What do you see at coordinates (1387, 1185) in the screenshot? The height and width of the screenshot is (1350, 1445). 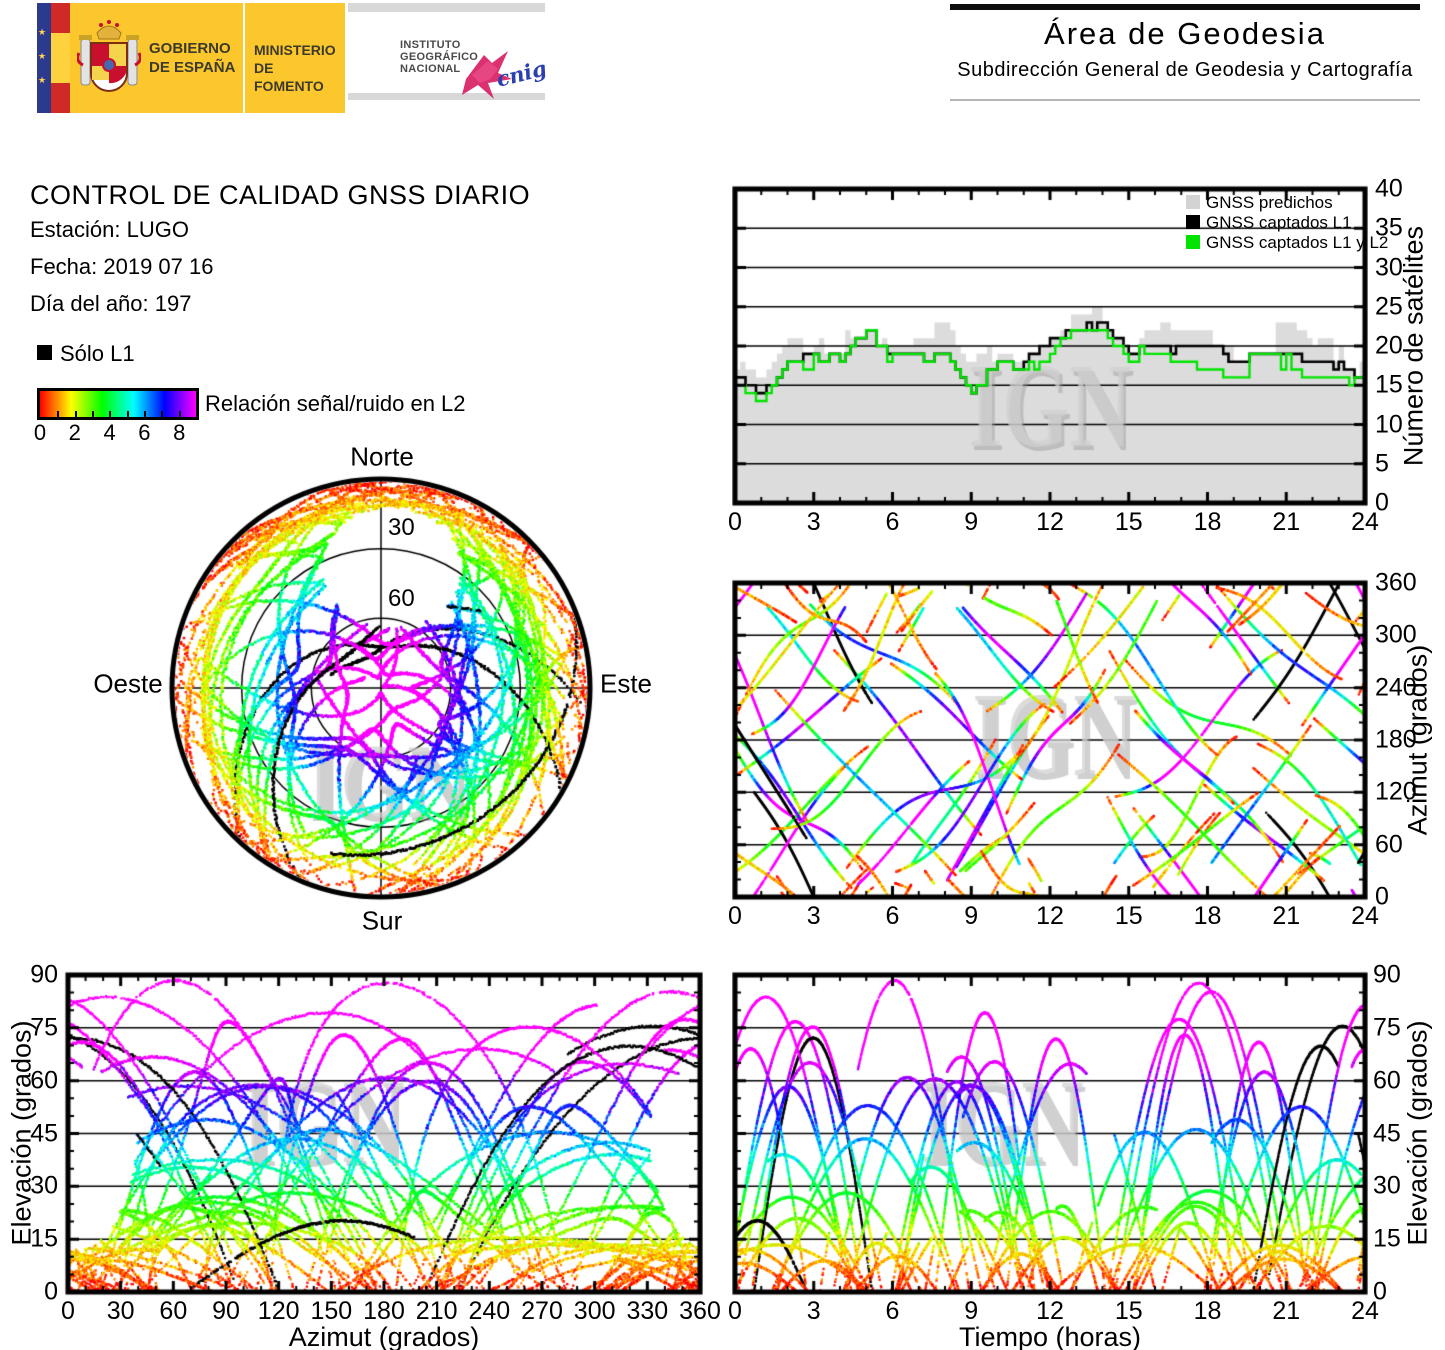 I see `eltime-ytick: 30` at bounding box center [1387, 1185].